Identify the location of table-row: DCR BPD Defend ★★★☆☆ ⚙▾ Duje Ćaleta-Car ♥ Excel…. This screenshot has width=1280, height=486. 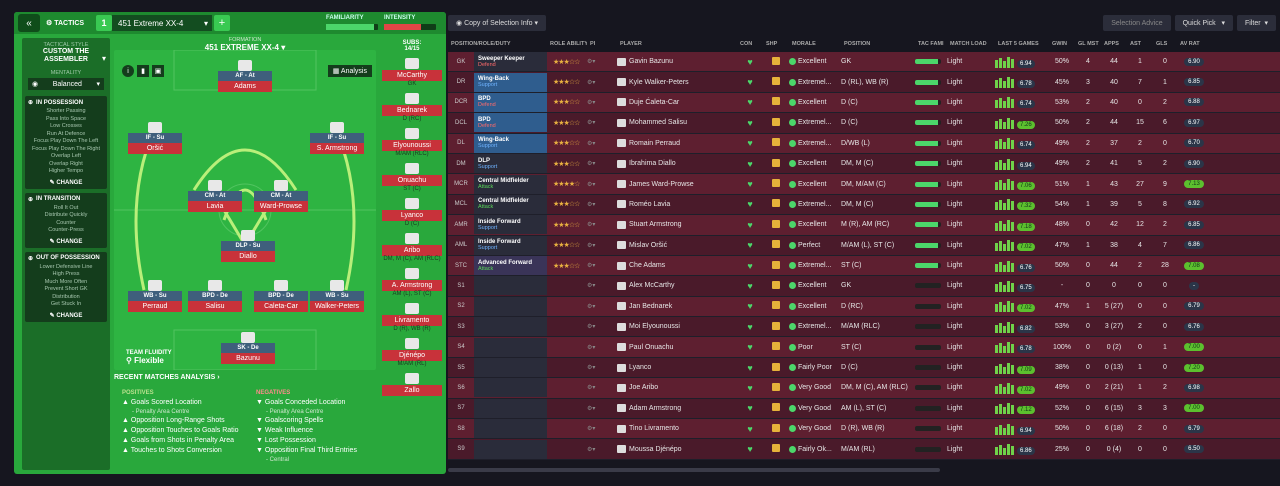
(864, 103).